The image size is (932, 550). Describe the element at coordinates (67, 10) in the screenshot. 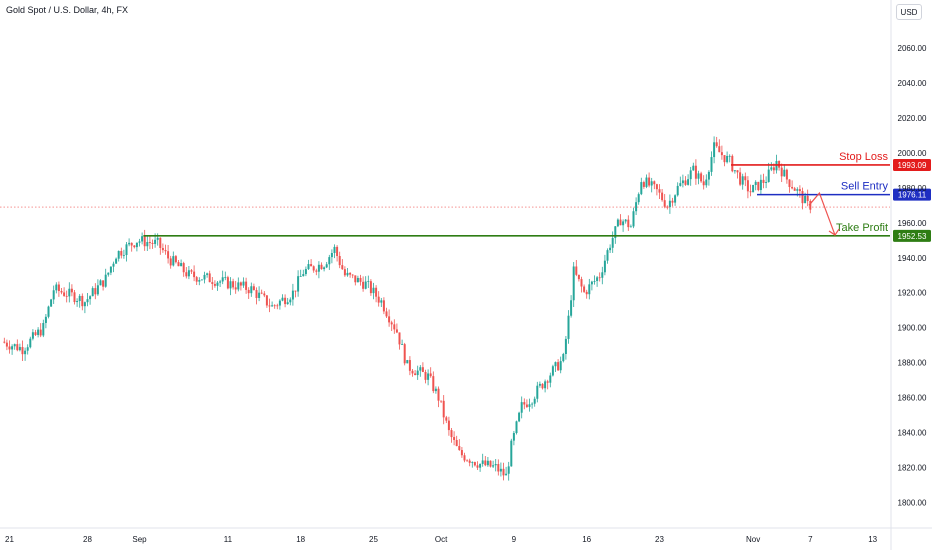

I see `chart-title: Gold Spot / U.S. Dollar, 4h, FX` at that location.